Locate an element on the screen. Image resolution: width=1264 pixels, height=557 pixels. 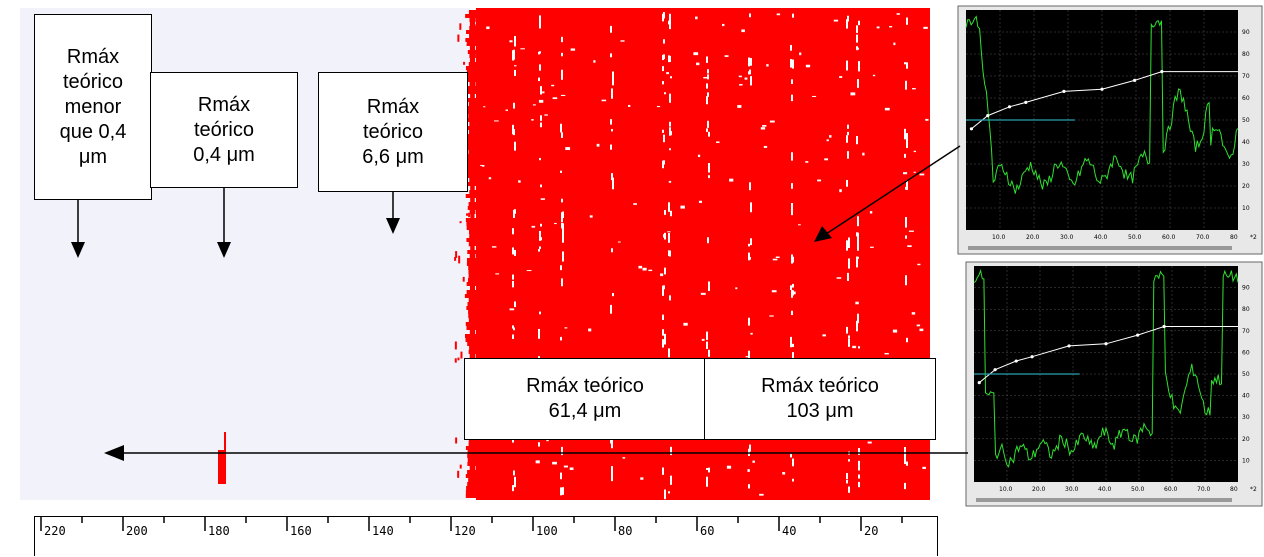
scale-tick-label: 20 is located at coordinates (871, 531).